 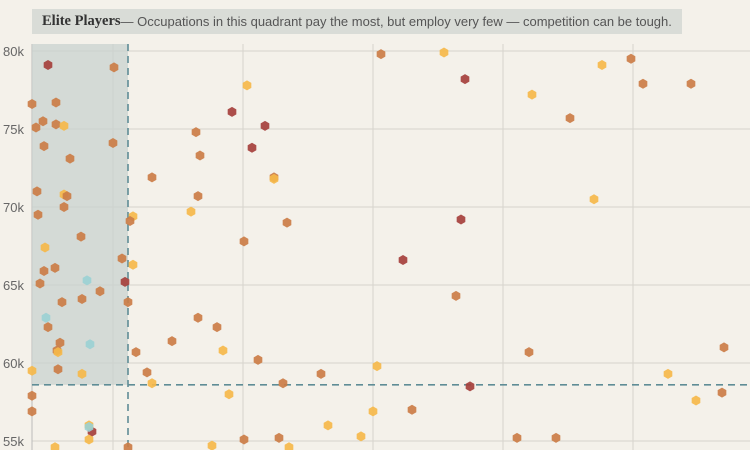 I want to click on banner-title: Elite Players, so click(x=81, y=21).